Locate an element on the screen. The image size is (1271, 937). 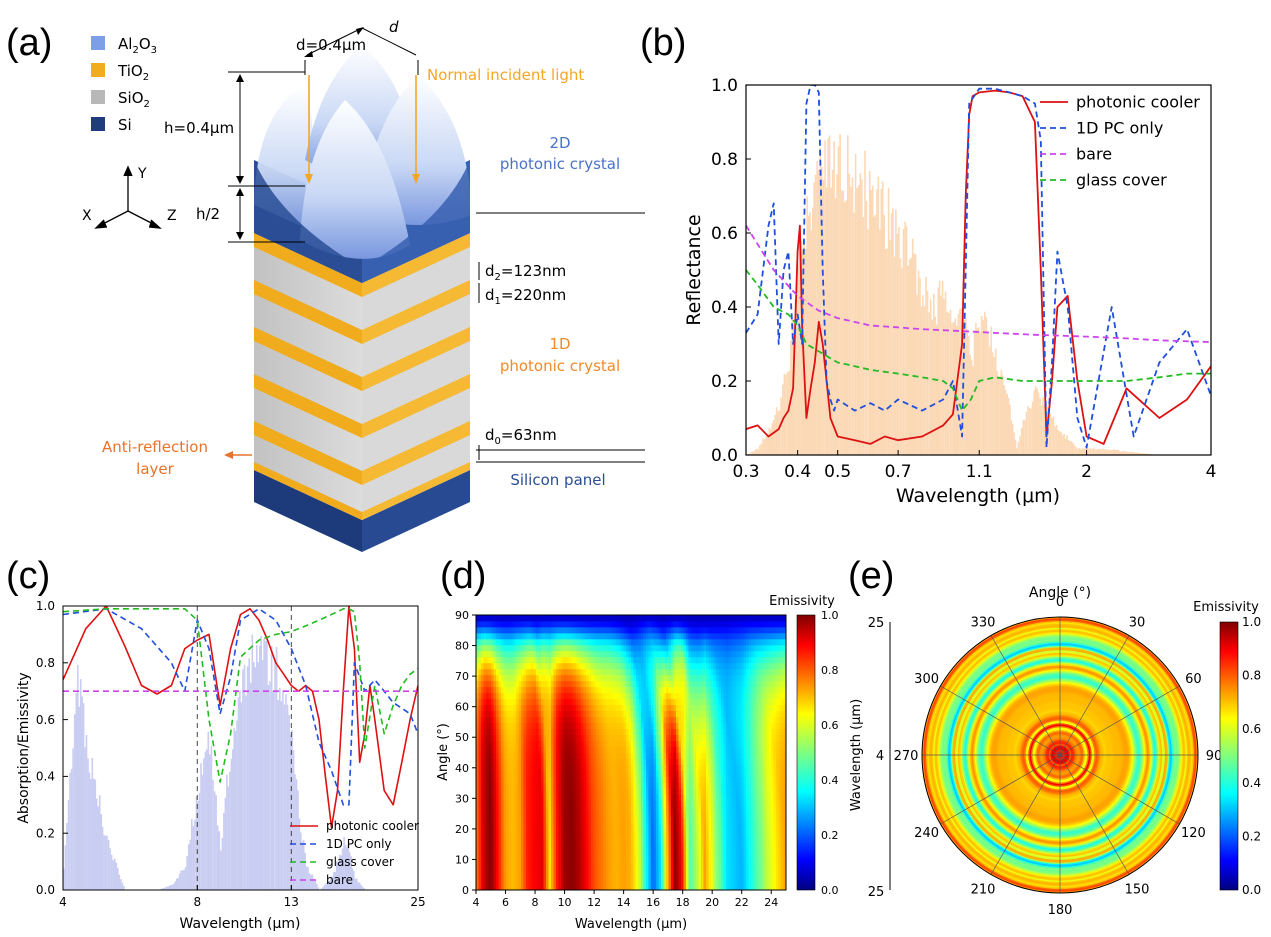
legend-label-al2o3: Al2O3 is located at coordinates (137, 45).